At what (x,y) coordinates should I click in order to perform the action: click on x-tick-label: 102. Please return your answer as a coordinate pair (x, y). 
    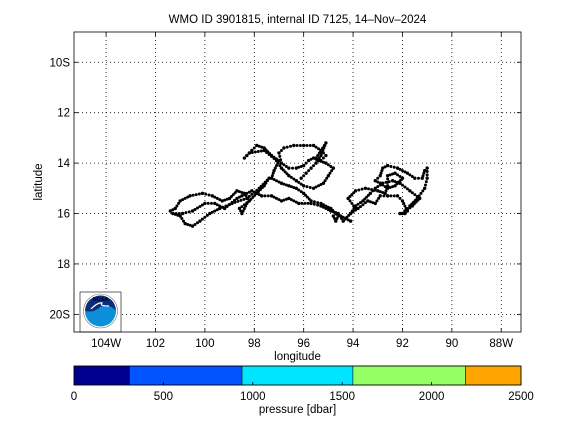
    Looking at the image, I should click on (155, 344).